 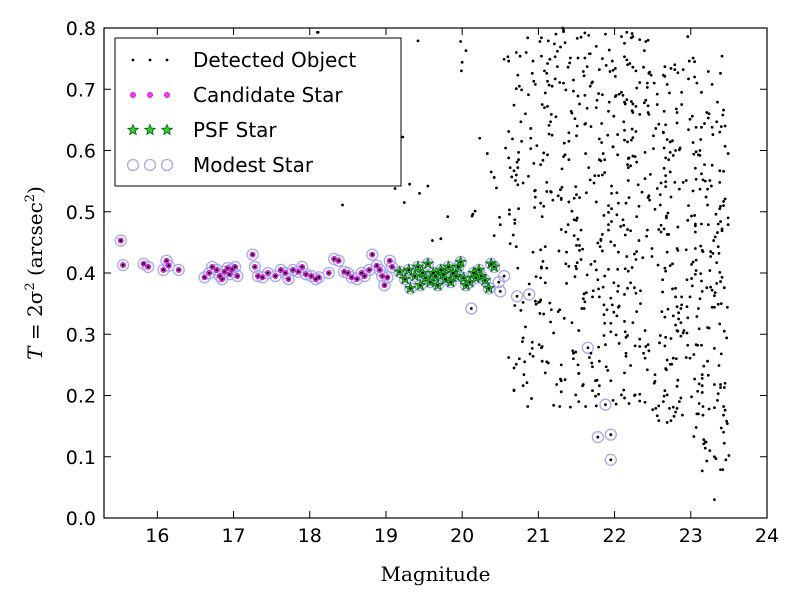 What do you see at coordinates (150, 95) in the screenshot?
I see `legend-marker-candidate` at bounding box center [150, 95].